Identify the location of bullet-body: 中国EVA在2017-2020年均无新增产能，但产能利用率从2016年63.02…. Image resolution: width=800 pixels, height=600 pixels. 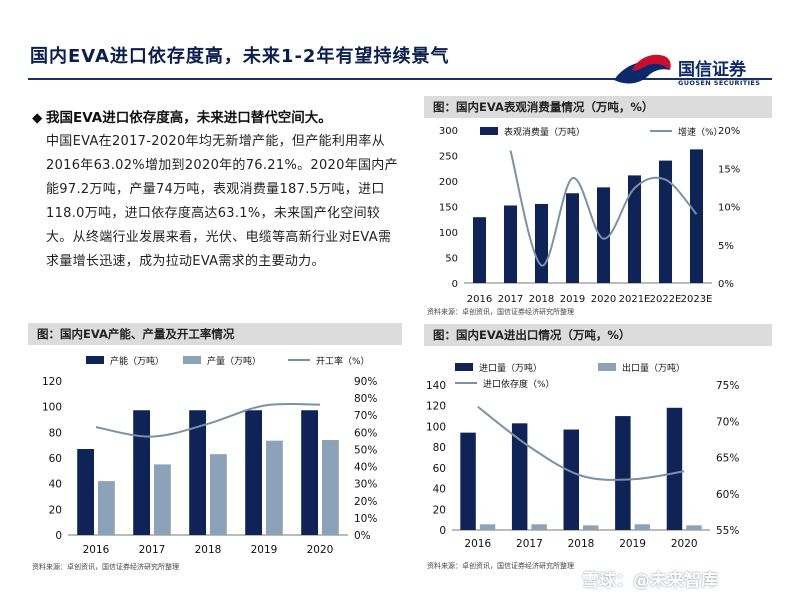
(222, 201).